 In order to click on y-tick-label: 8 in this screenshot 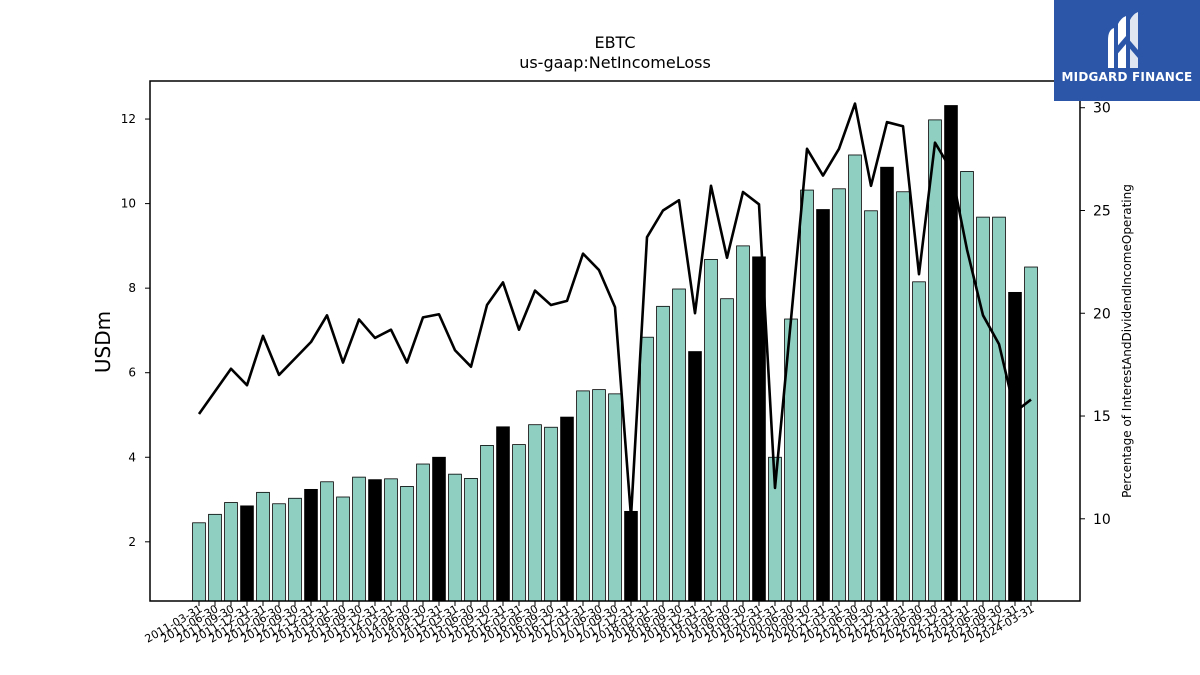, I will do `click(132, 288)`.